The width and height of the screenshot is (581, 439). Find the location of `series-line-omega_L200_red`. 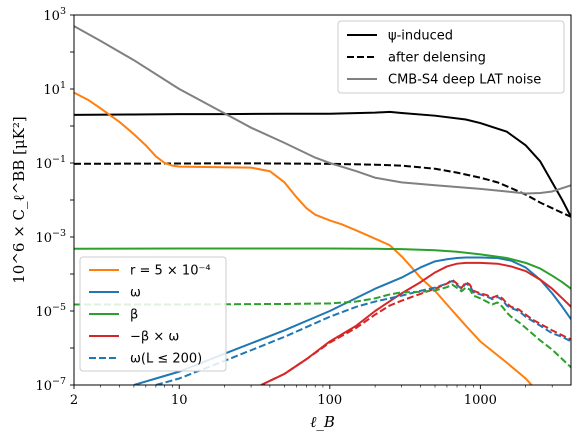

series-line-omega_L200_red is located at coordinates (415, 331).